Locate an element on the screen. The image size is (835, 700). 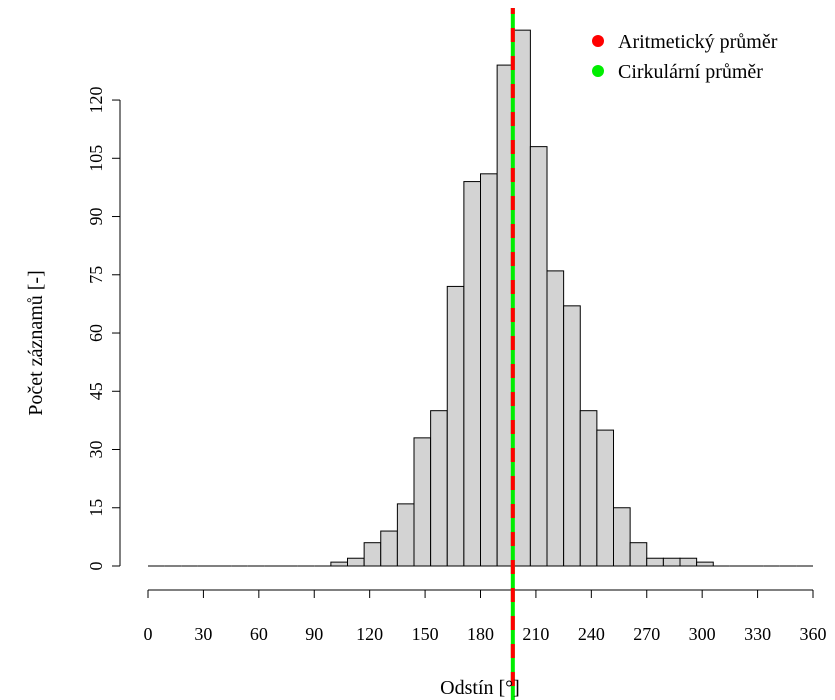
x-tick-label: 360 is located at coordinates (813, 634).